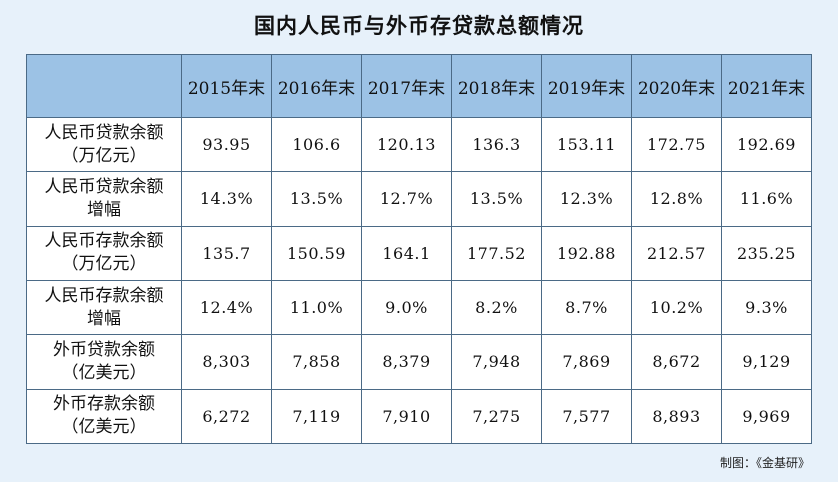 The height and width of the screenshot is (482, 838). What do you see at coordinates (586, 307) in the screenshot?
I see `table-cell: 8.7%` at bounding box center [586, 307].